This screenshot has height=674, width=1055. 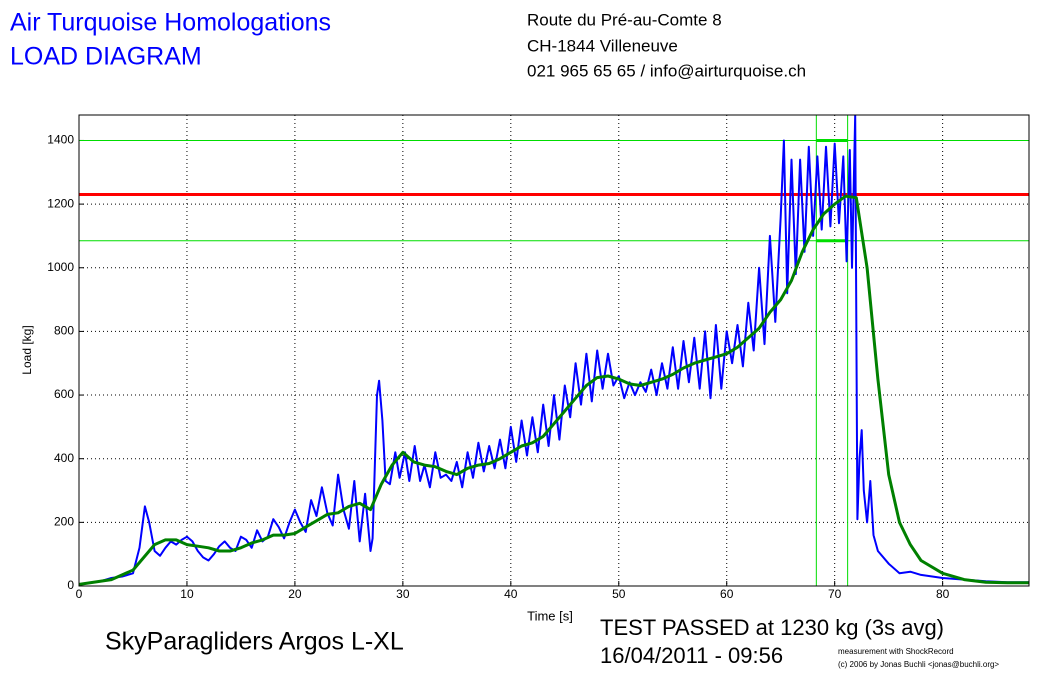 What do you see at coordinates (70, 585) in the screenshot?
I see `y-tick-label: 0` at bounding box center [70, 585].